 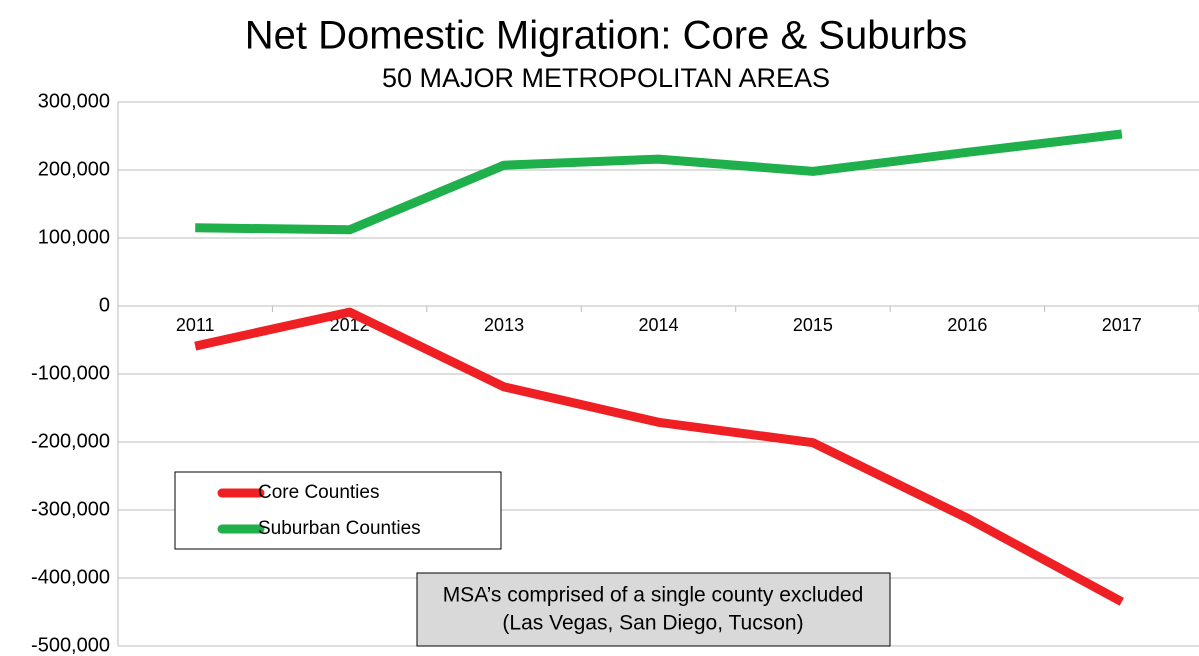 What do you see at coordinates (70, 373) in the screenshot?
I see `y-tick-label: -100,000` at bounding box center [70, 373].